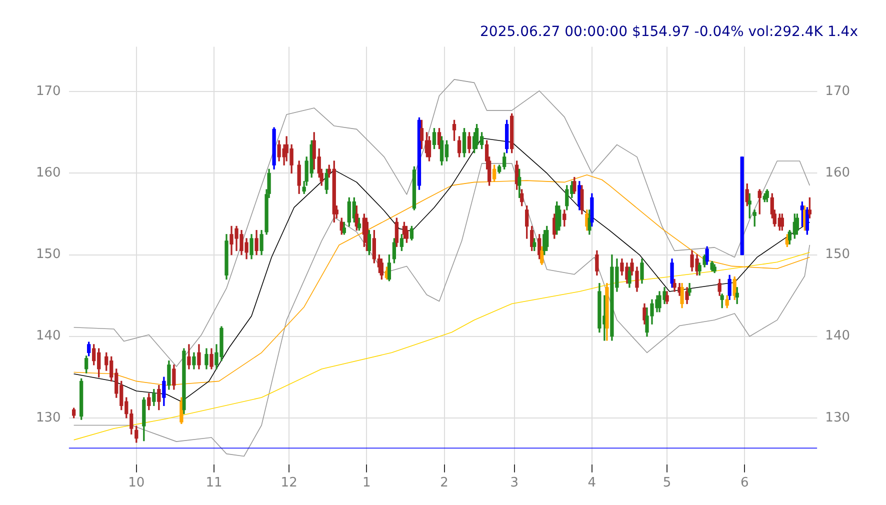 The image size is (886, 505). I want to click on x-tick-label: 10, so click(136, 483).